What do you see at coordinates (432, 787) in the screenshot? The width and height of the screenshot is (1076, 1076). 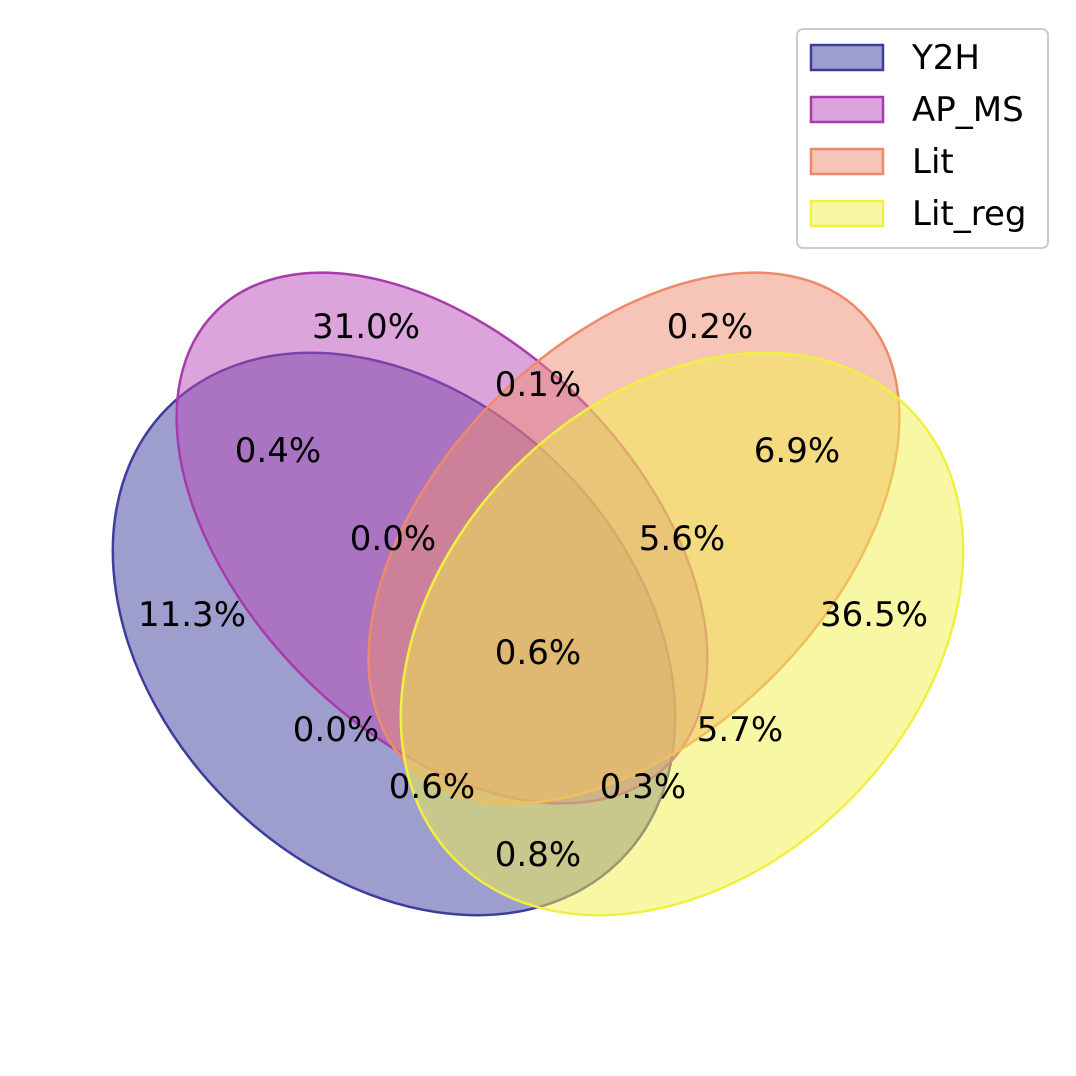 I see `region-label-y2h-lit-lit-reg: 0.6%` at bounding box center [432, 787].